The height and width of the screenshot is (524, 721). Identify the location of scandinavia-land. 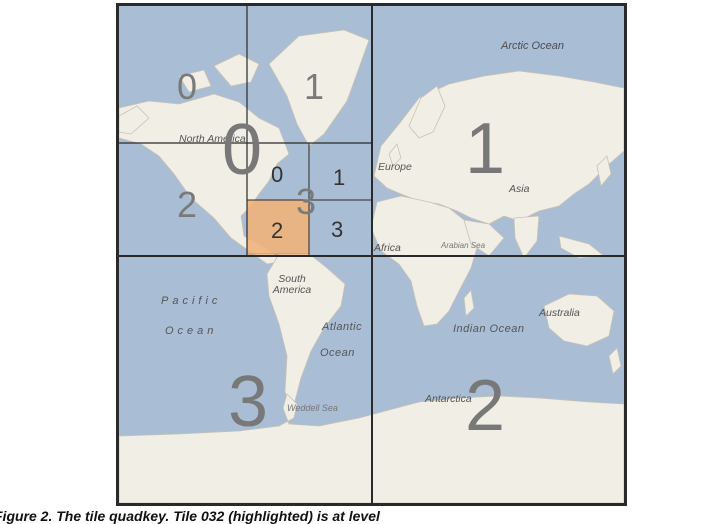
(427, 112).